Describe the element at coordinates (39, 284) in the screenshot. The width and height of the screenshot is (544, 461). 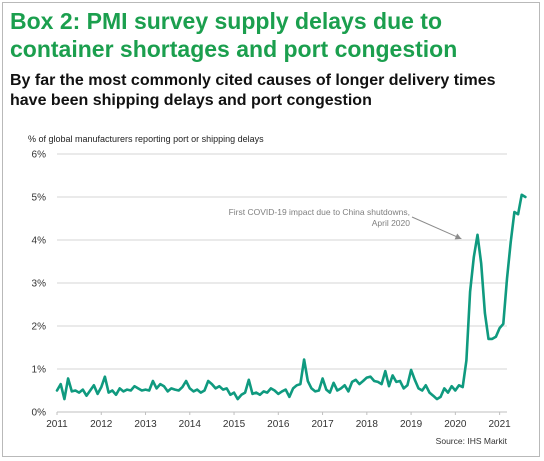
I see `y-tick-label: 3%` at that location.